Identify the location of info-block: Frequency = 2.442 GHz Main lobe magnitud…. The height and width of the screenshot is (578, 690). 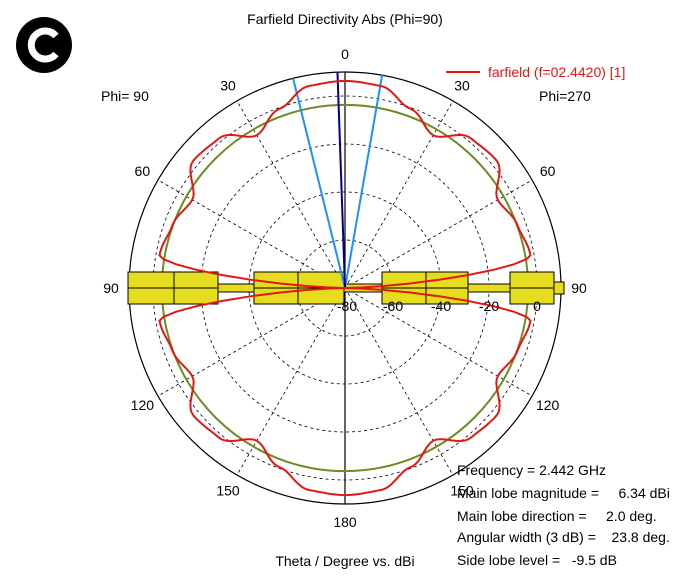
(563, 515).